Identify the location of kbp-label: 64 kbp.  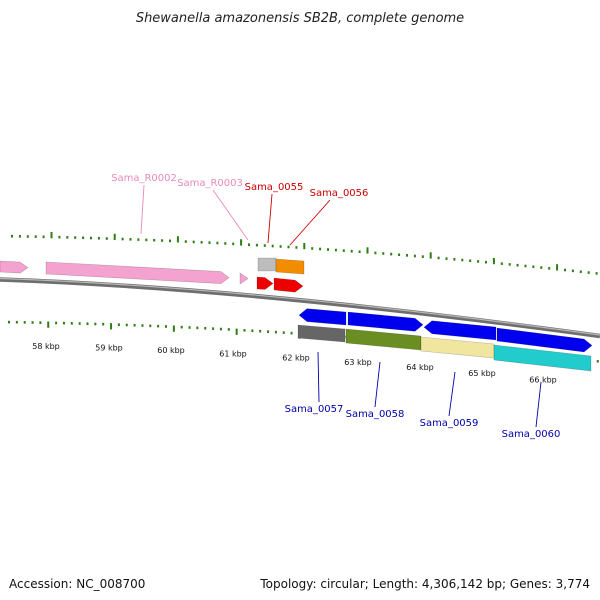
(420, 367).